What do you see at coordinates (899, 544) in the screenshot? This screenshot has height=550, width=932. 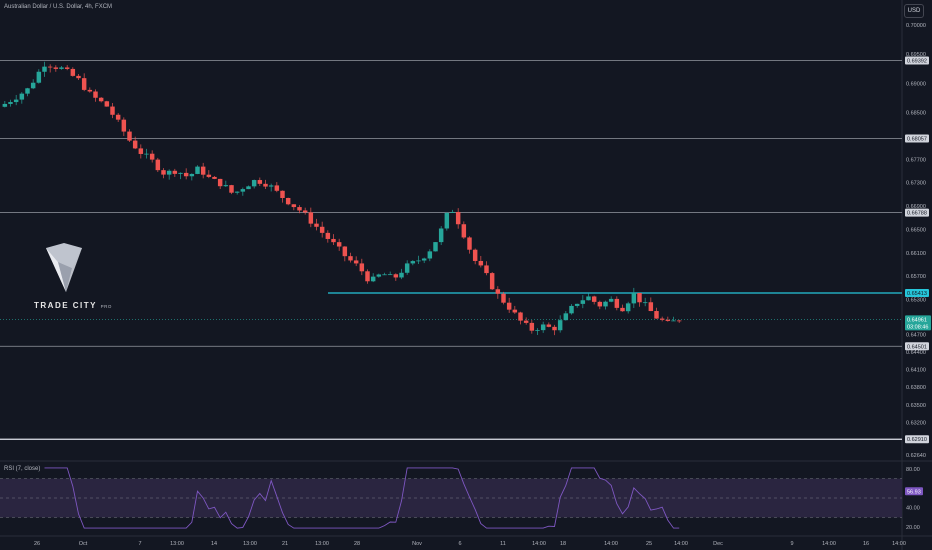 I see `time-tick-label: 14:00` at bounding box center [899, 544].